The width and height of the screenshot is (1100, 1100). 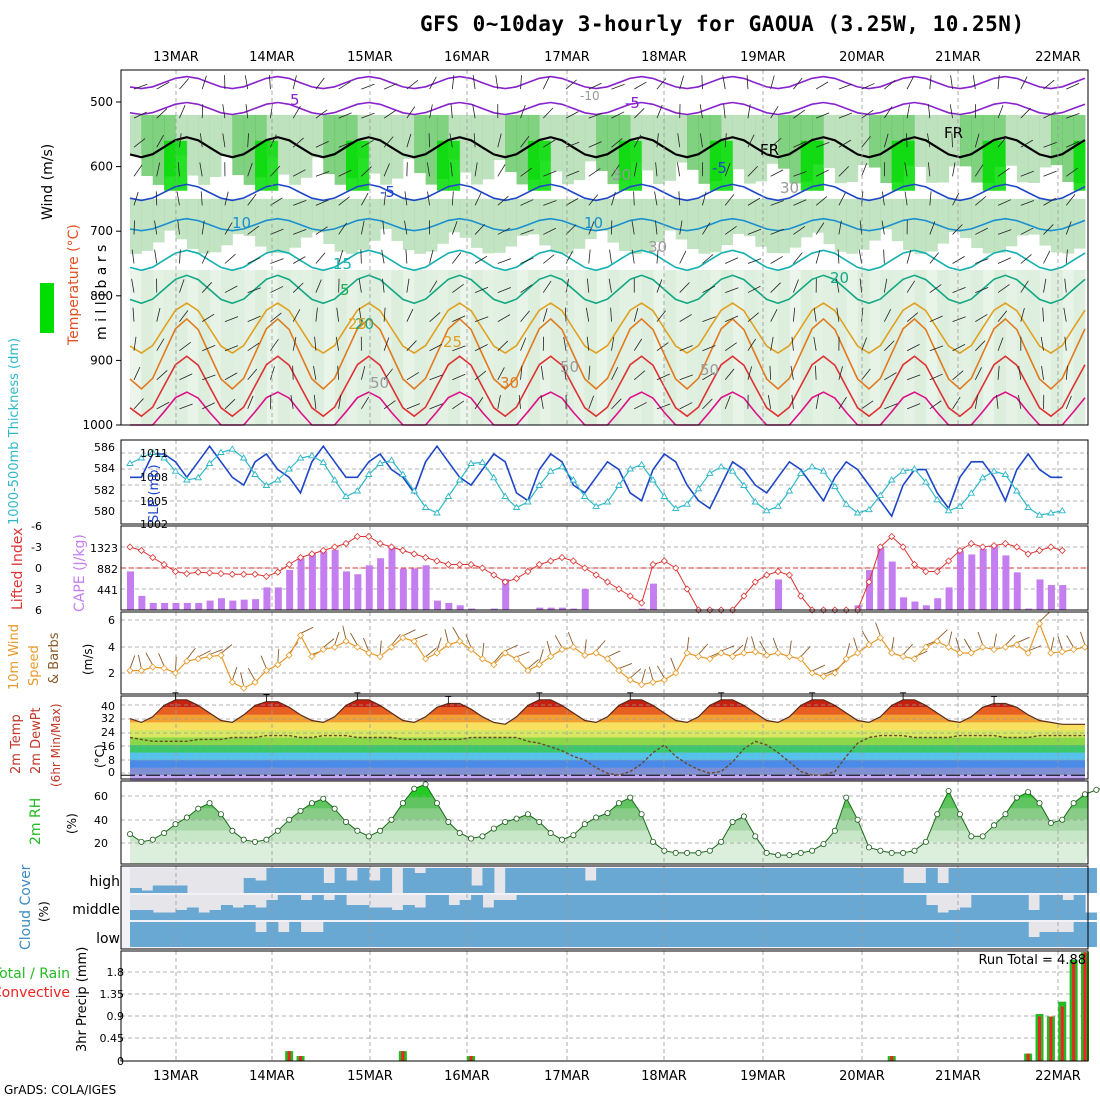 What do you see at coordinates (80, 573) in the screenshot?
I see `cape-axis-label: CAPE (J/kg)` at bounding box center [80, 573].